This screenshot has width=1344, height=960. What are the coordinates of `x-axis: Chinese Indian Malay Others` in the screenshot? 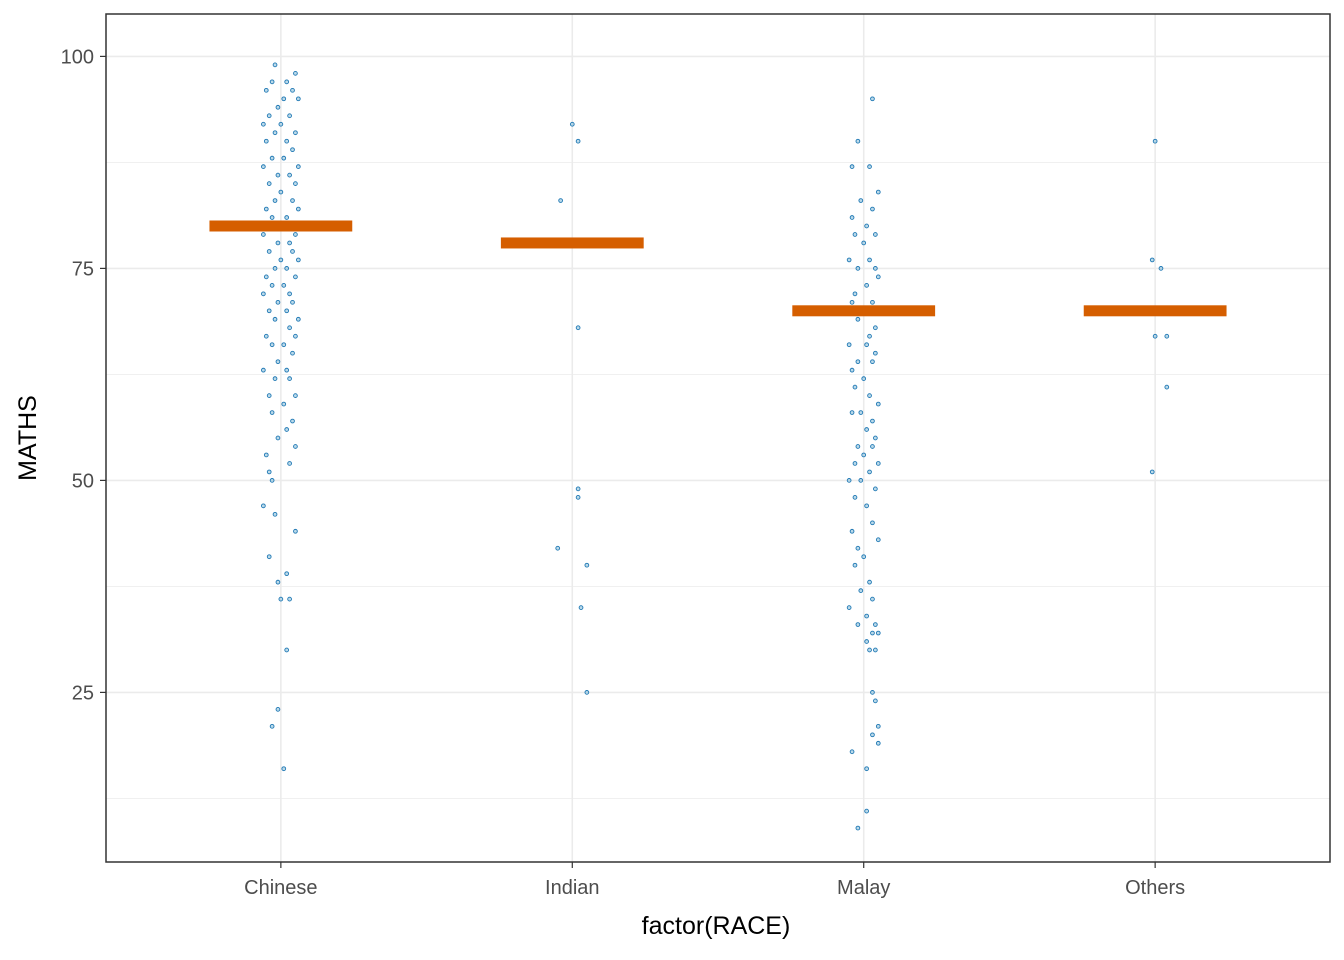 It's located at (714, 880).